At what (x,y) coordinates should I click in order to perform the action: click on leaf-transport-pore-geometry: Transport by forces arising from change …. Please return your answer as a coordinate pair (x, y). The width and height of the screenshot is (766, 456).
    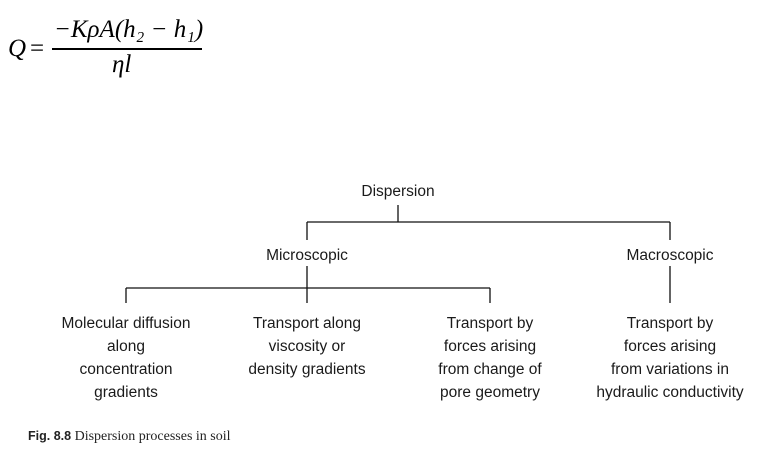
    Looking at the image, I should click on (490, 358).